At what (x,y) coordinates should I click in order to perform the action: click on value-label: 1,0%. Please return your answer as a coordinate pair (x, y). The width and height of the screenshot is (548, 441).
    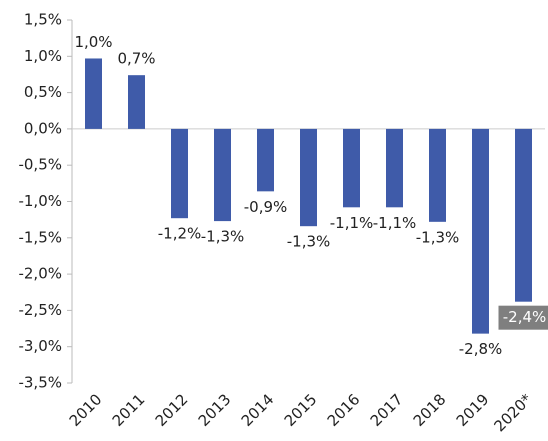
    Looking at the image, I should click on (93, 42).